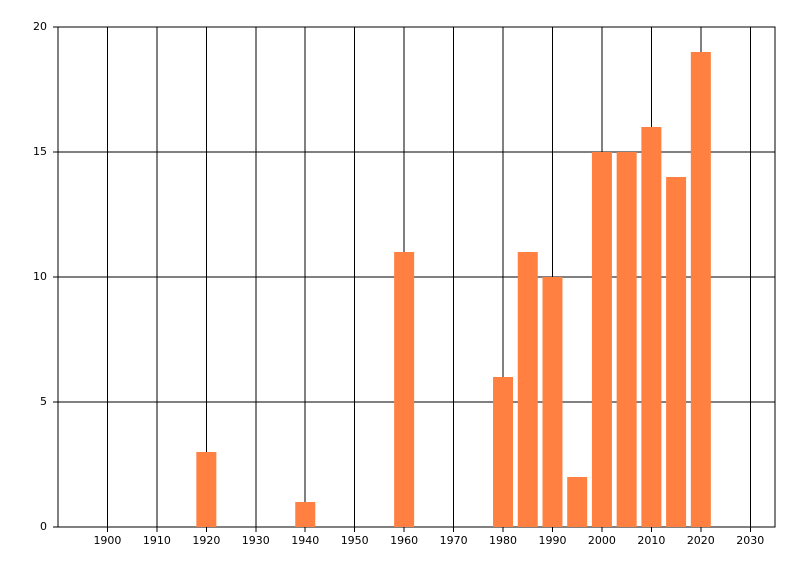 This screenshot has height=576, width=800. Describe the element at coordinates (602, 540) in the screenshot. I see `x-tick-label: 2000` at that location.